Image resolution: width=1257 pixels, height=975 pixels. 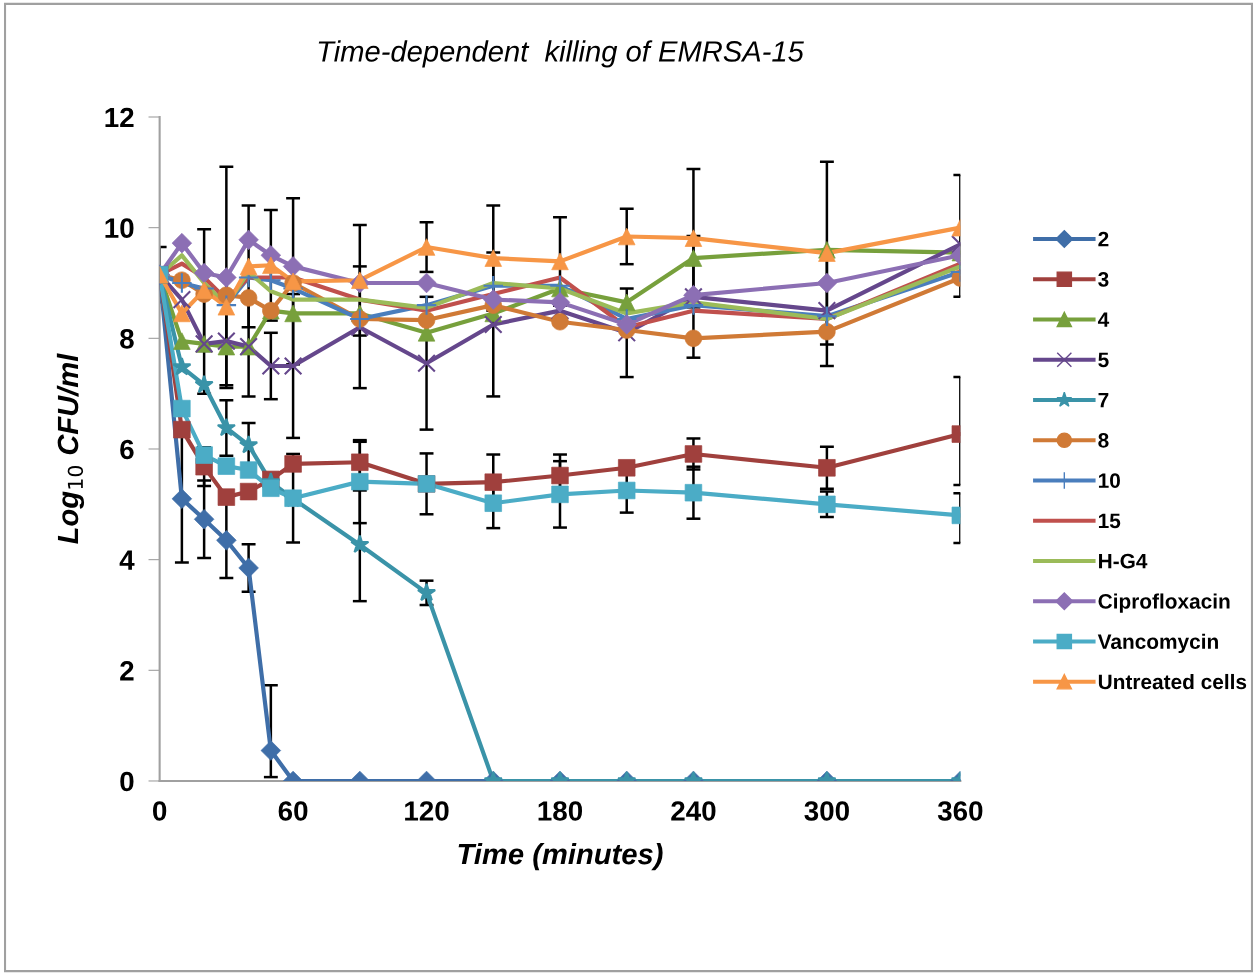 I want to click on legend-label: Vancomycin, so click(x=1157, y=643).